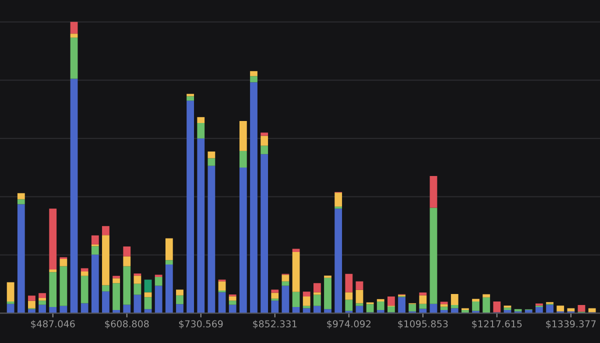 This screenshot has height=343, width=600. Describe the element at coordinates (53, 324) in the screenshot. I see `x-tick-label: $487.046` at that location.